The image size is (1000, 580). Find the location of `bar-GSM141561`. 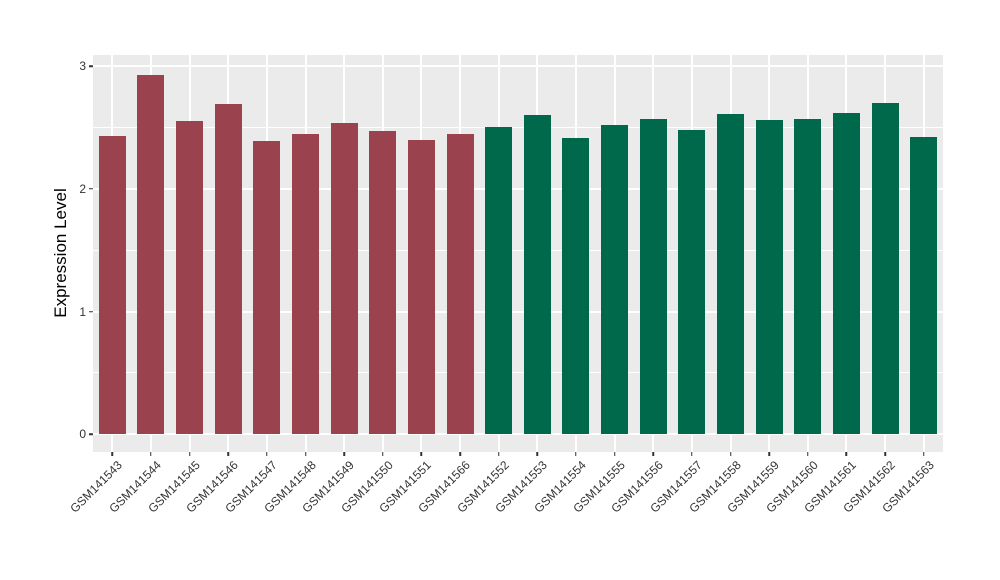

bar-GSM141561 is located at coordinates (846, 273).